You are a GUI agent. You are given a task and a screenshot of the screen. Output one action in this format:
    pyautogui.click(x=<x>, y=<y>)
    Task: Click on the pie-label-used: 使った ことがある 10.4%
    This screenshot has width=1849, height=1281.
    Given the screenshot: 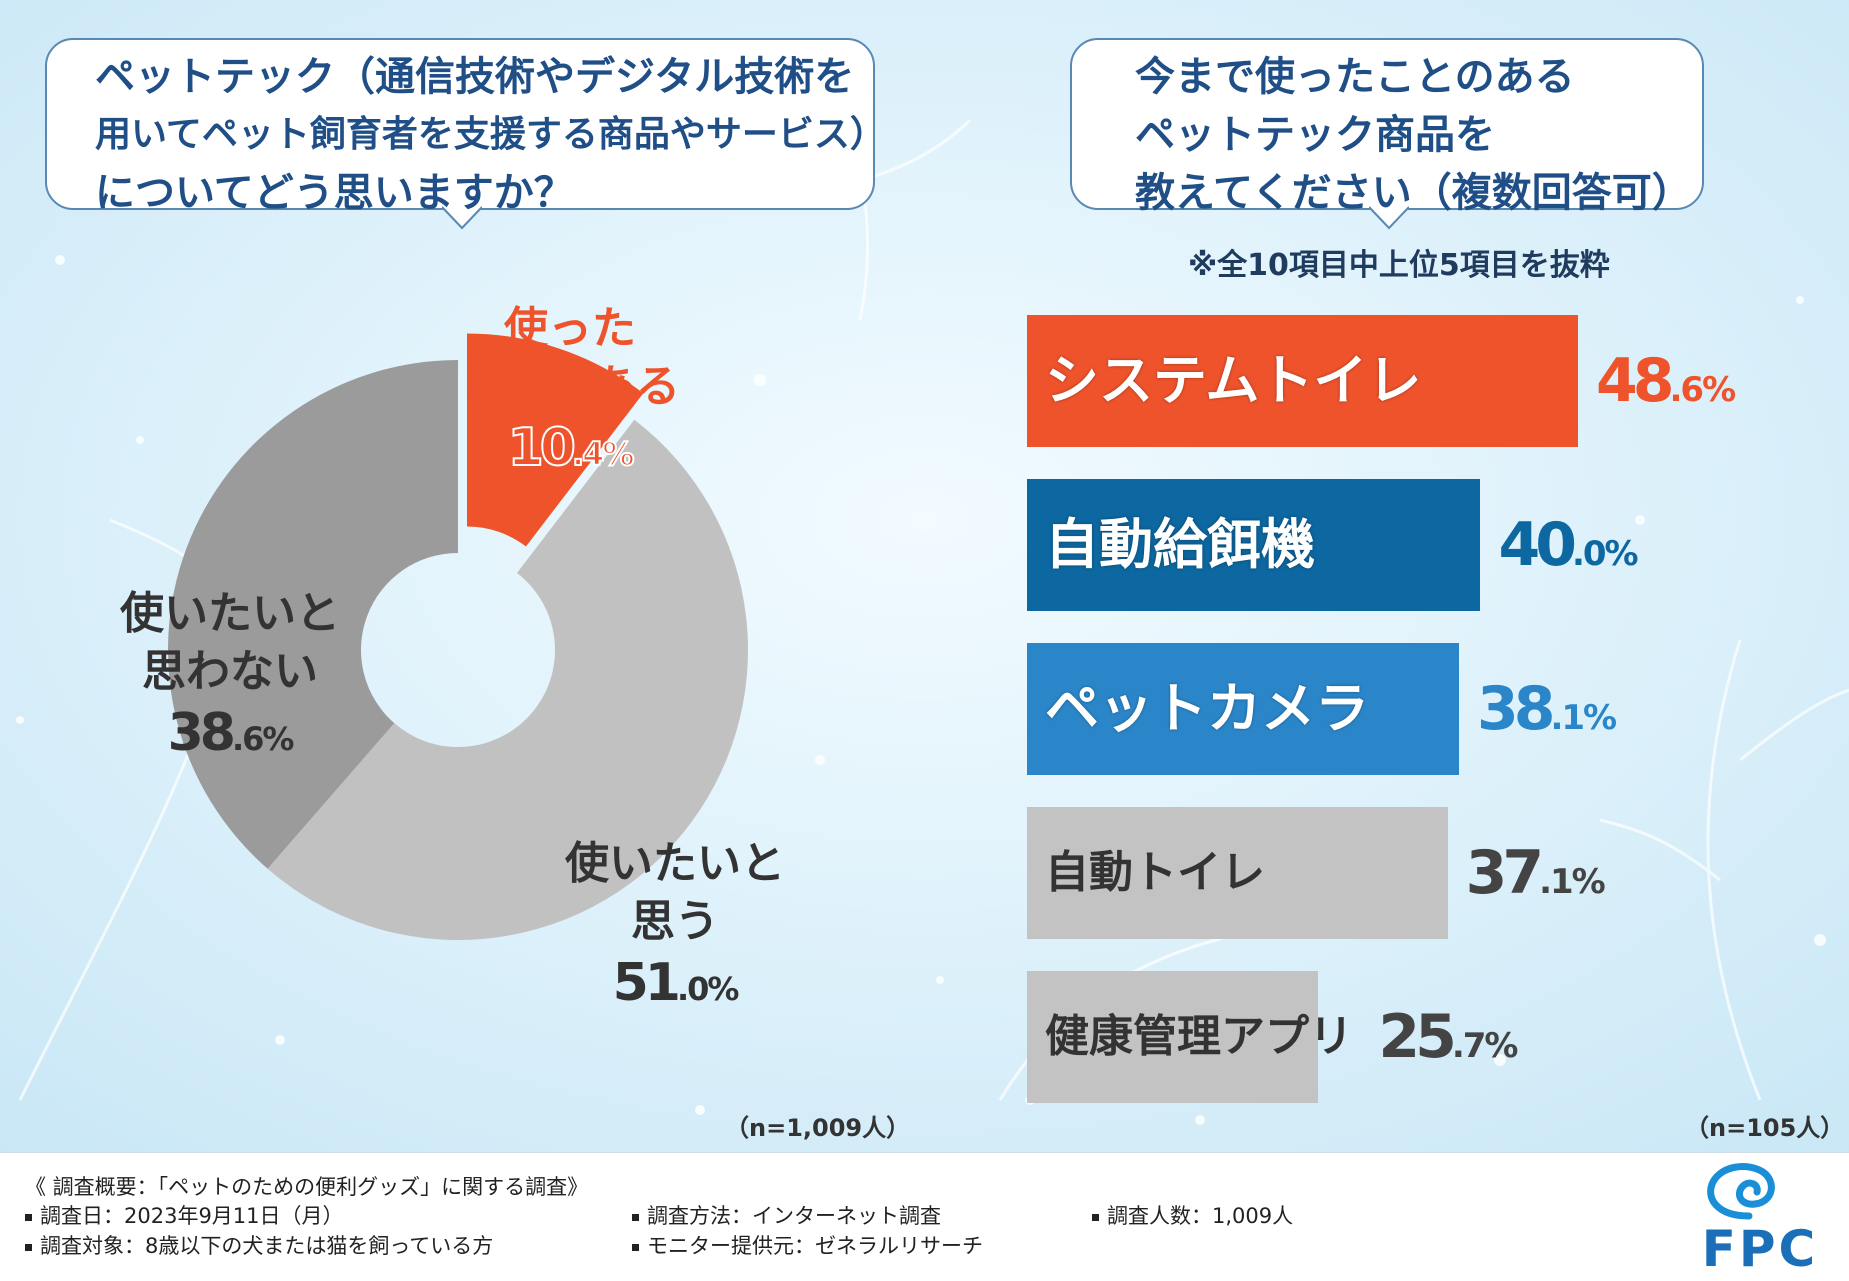 What is the action you would take?
    pyautogui.click(x=570, y=393)
    